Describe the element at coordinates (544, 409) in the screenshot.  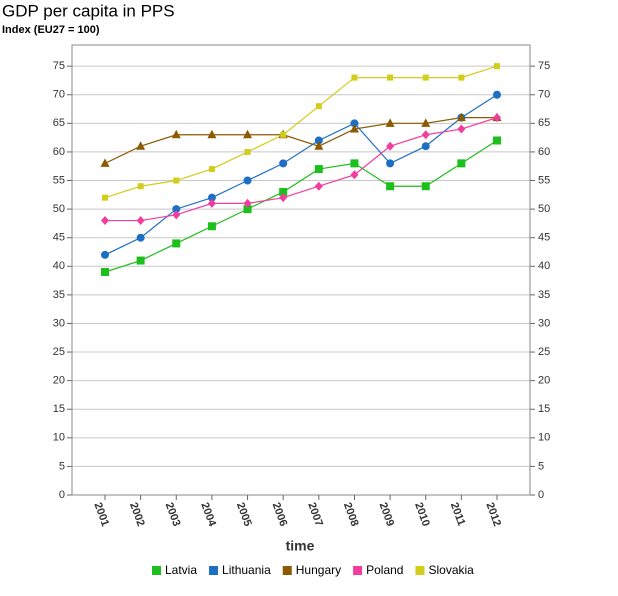
I see `y2-tick-label: 15` at that location.